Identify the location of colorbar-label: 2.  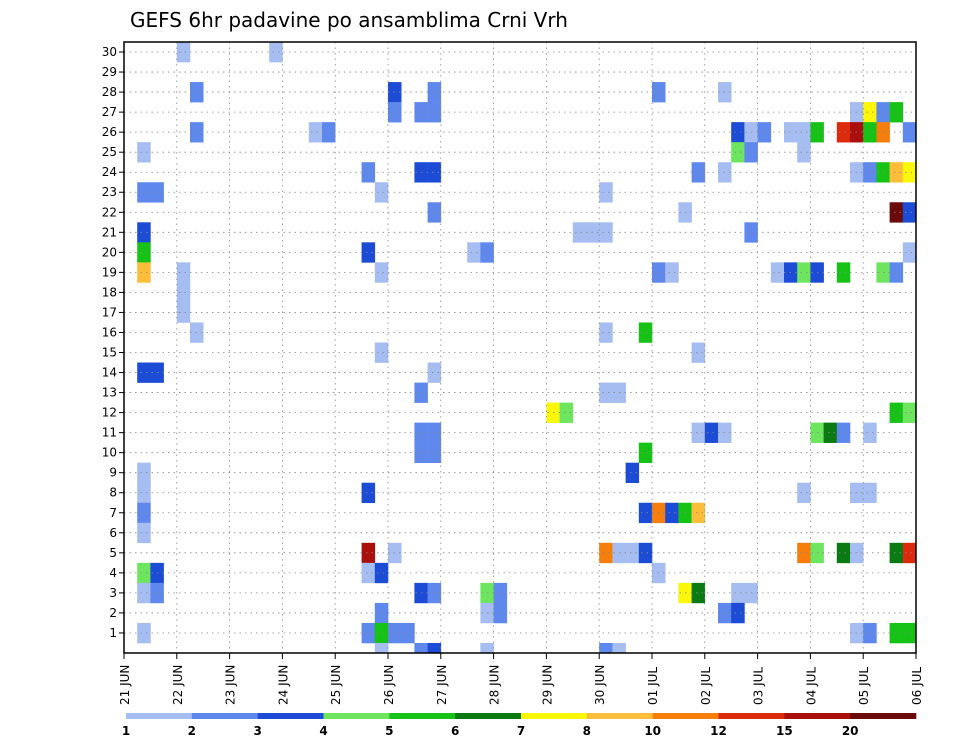
(192, 731).